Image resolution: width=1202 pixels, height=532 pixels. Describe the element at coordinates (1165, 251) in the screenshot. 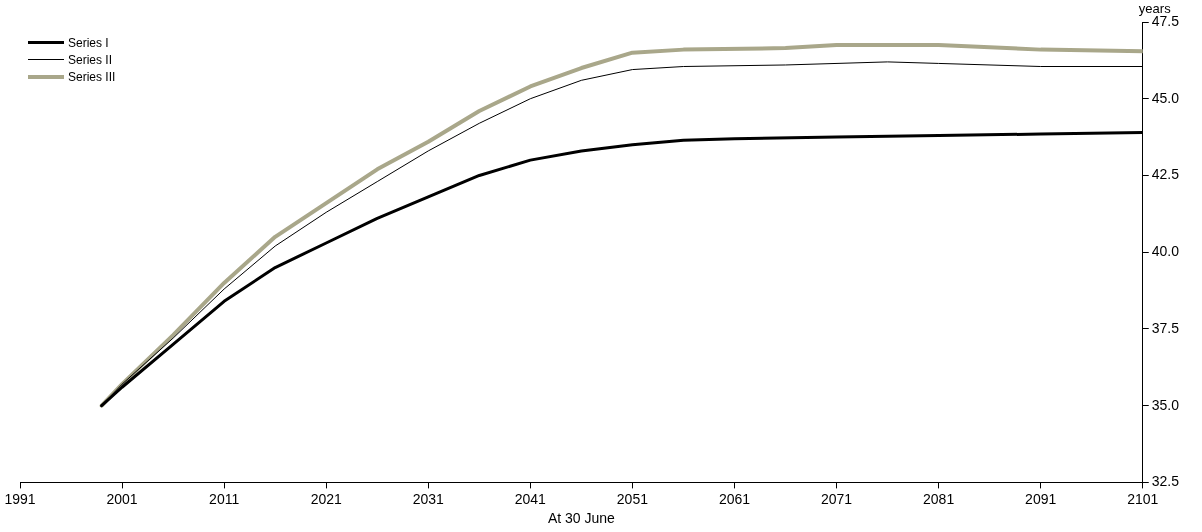

I see `y-tick-label: 40.0` at that location.